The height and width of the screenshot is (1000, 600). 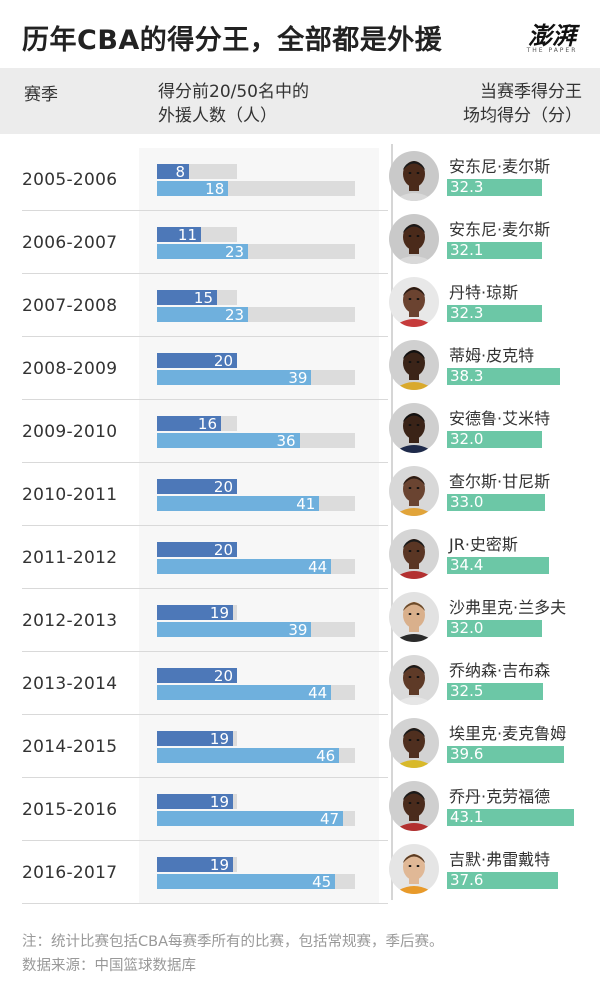 What do you see at coordinates (492, 355) in the screenshot?
I see `player-name: 蒂姆·皮克特` at bounding box center [492, 355].